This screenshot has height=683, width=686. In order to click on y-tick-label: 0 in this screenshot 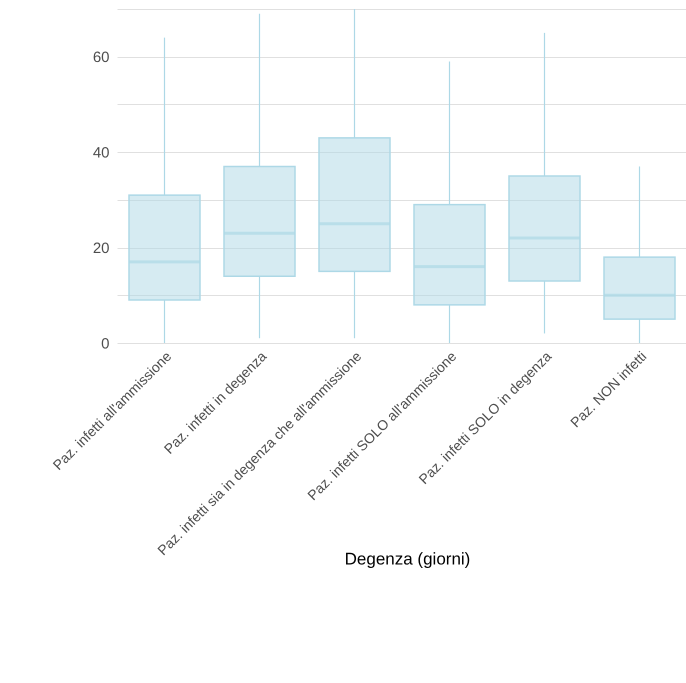, I will do `click(105, 344)`.